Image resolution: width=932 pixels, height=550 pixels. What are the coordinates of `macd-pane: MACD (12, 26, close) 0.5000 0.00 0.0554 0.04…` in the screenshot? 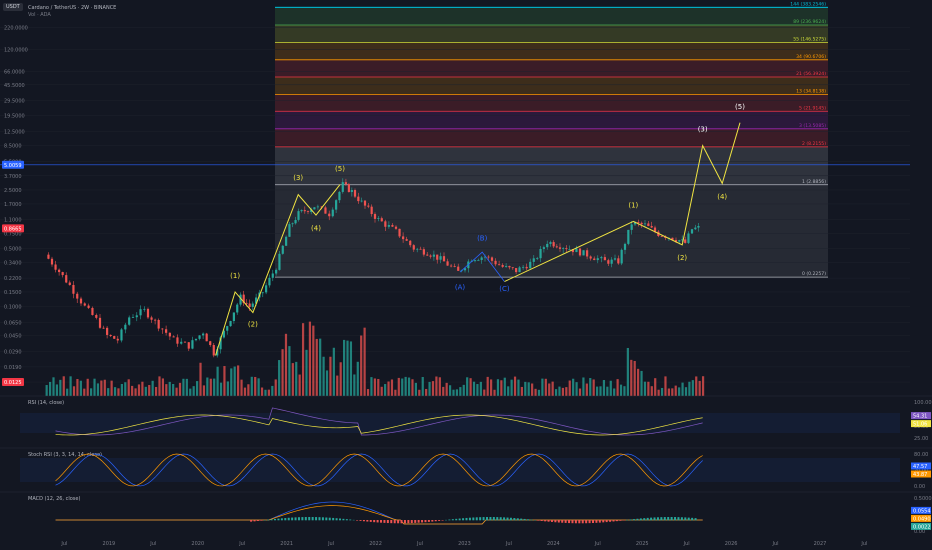 It's located at (466, 513).